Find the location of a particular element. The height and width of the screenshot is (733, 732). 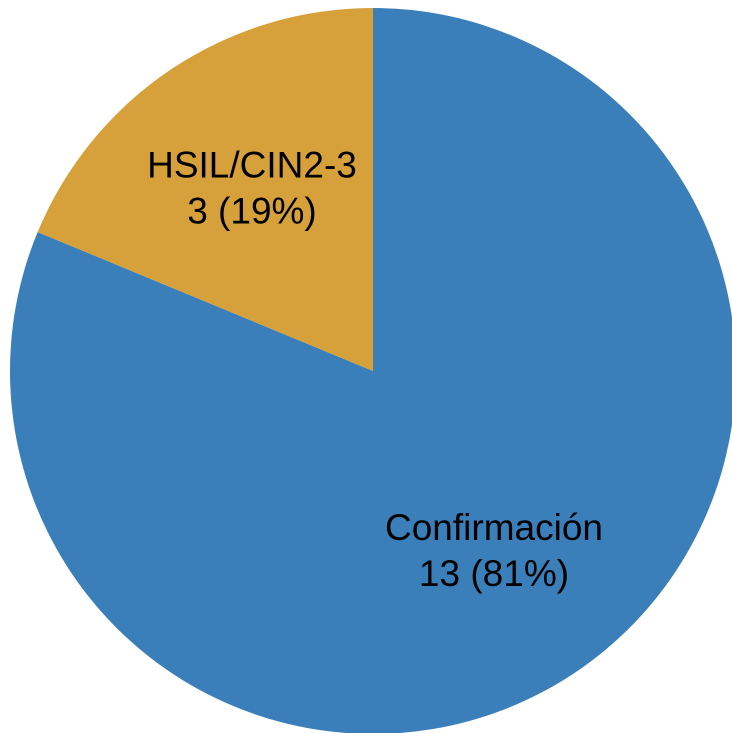

slice-value-label: 13 (81%) is located at coordinates (494, 573).